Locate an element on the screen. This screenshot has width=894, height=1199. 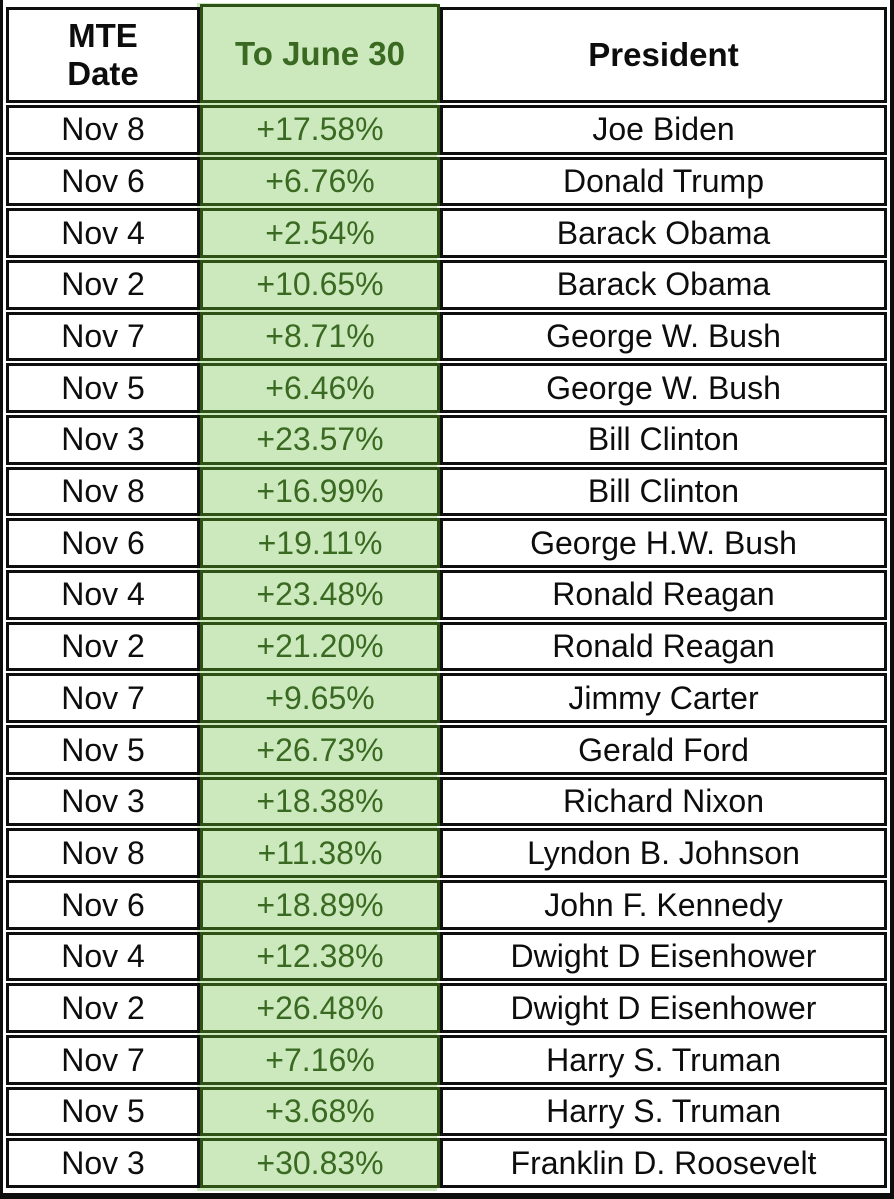
cell-to-june-30: +18.38% is located at coordinates (320, 801).